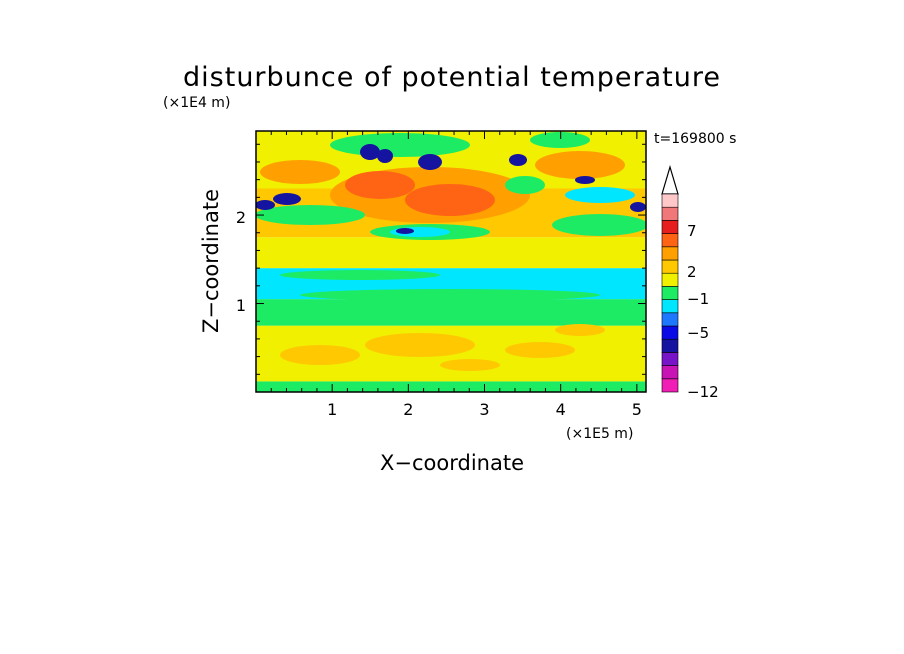 This screenshot has height=654, width=904. Describe the element at coordinates (703, 392) in the screenshot. I see `colorbar-label: −12` at that location.